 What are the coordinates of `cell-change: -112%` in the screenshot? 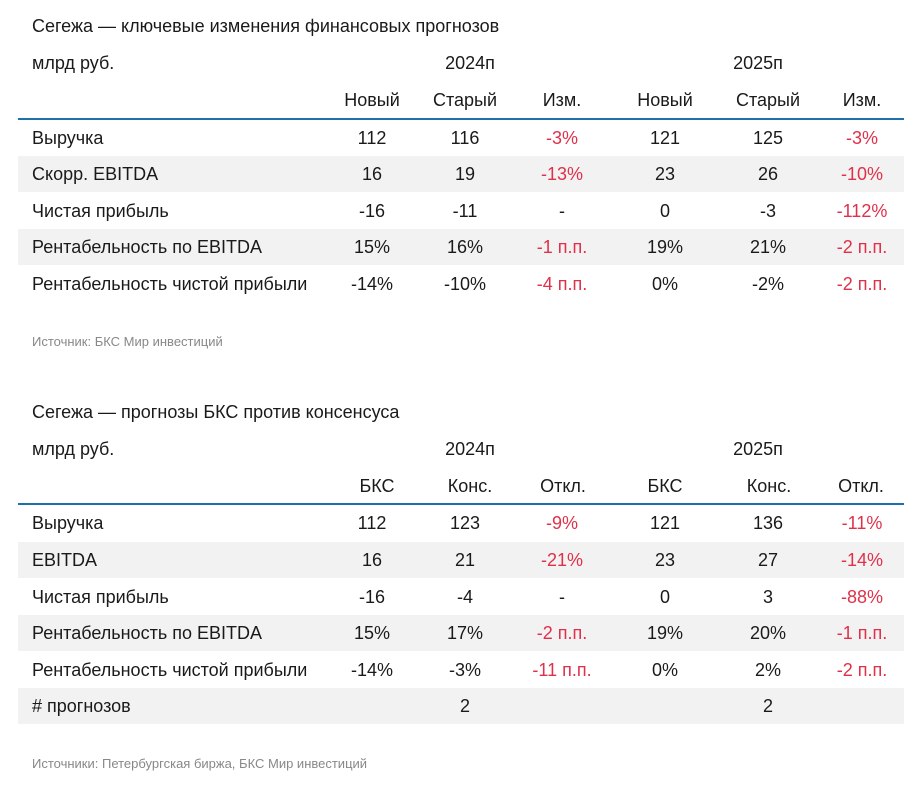 It's located at (862, 211).